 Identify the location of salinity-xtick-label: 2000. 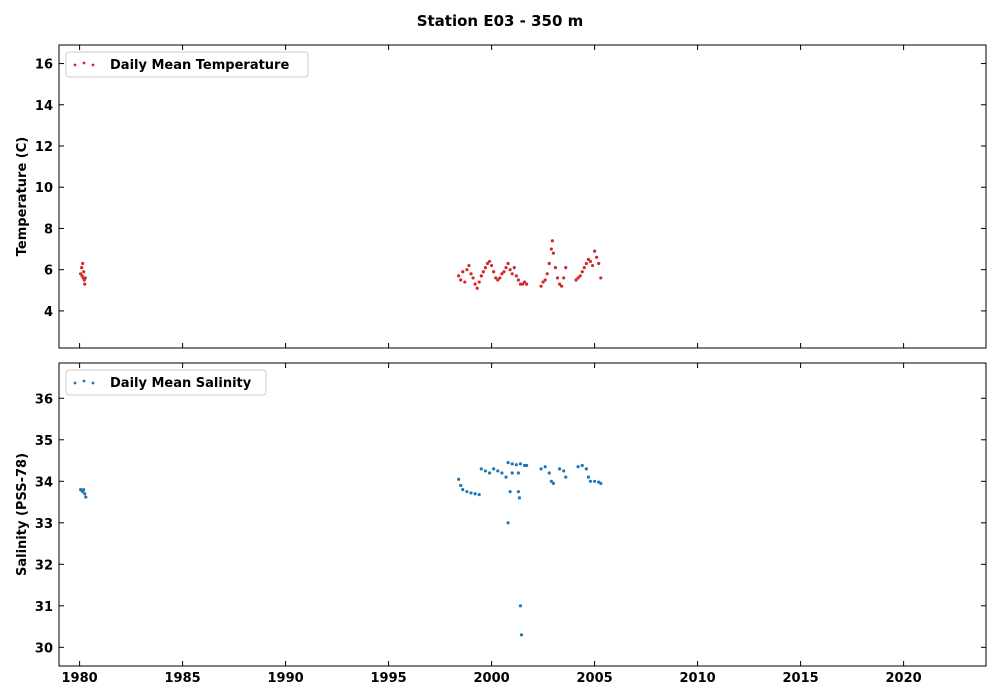
(492, 678).